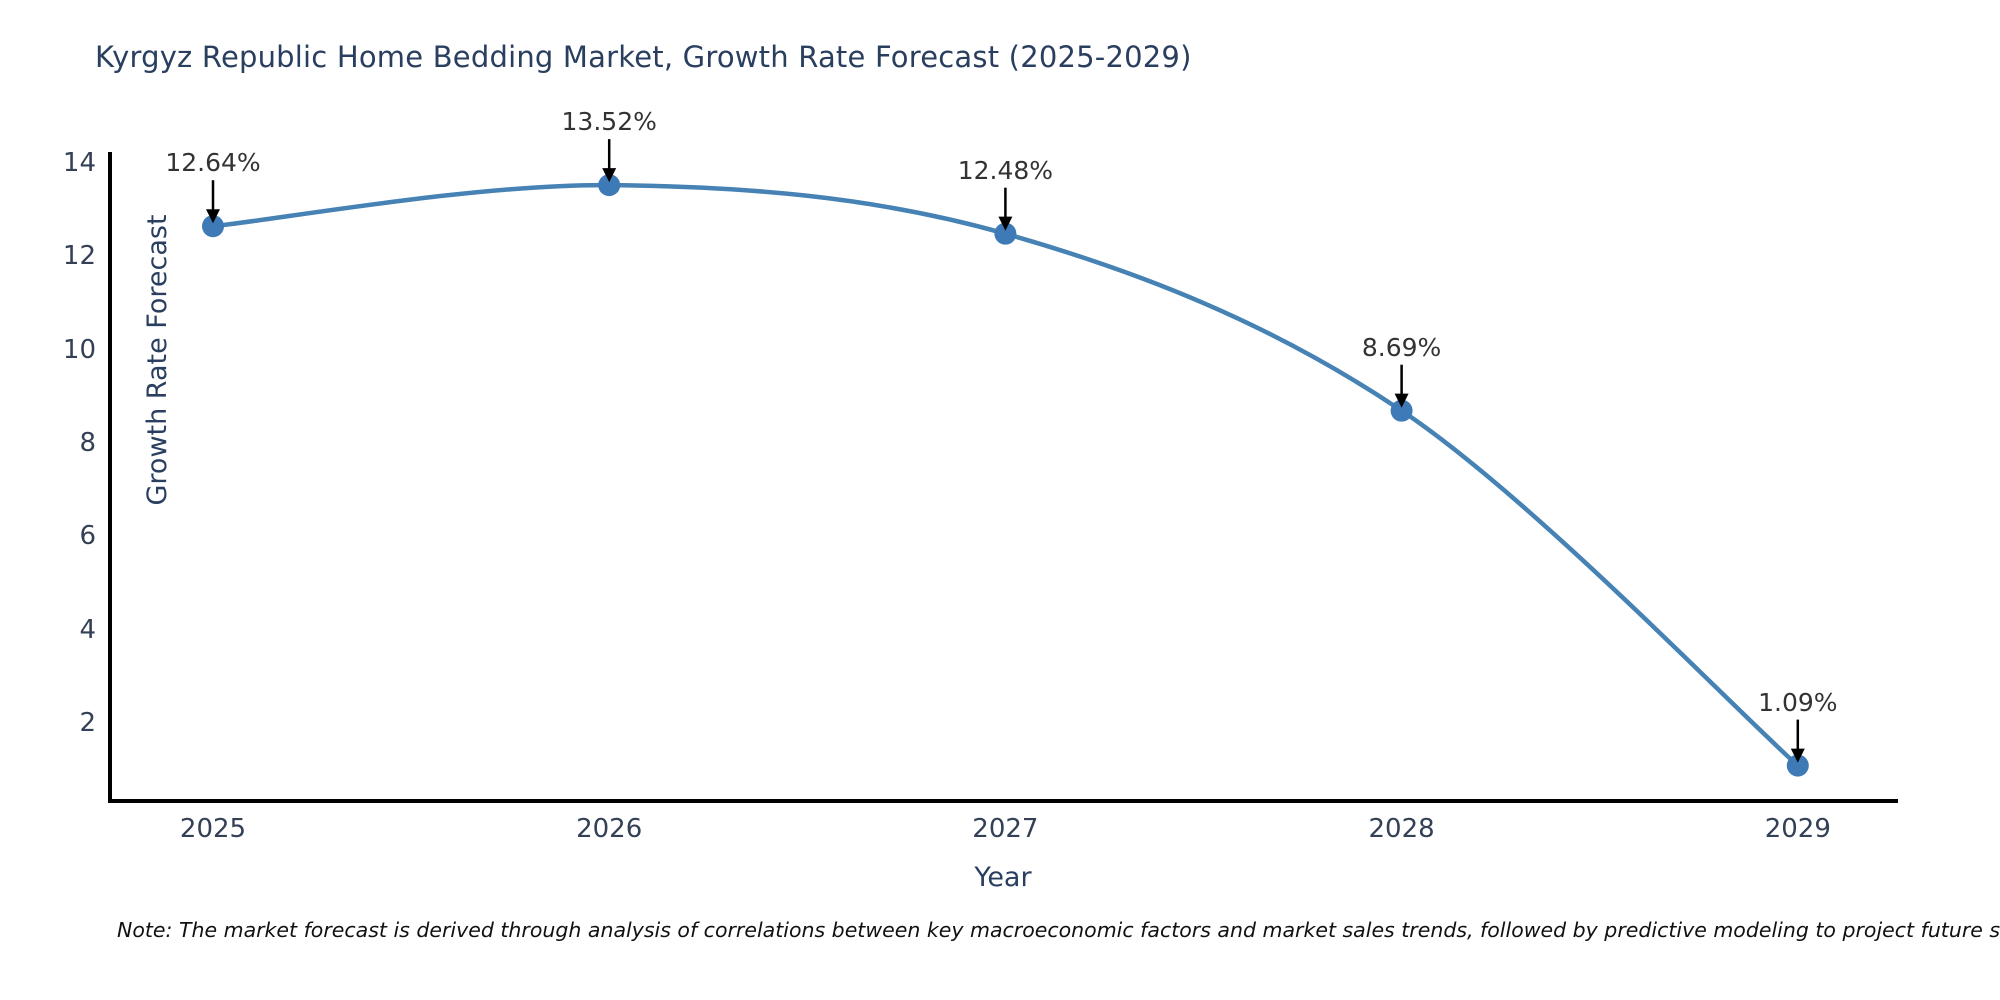 The image size is (2000, 1000). What do you see at coordinates (1798, 702) in the screenshot?
I see `data-point-value-label: 1.09%` at bounding box center [1798, 702].